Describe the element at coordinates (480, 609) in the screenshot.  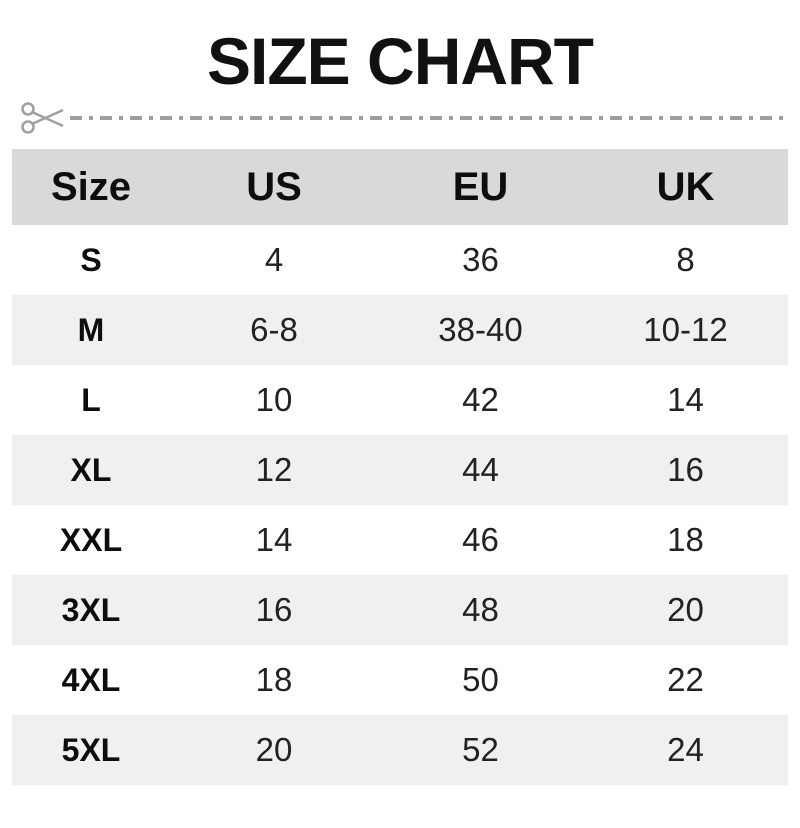
I see `eu-cell: 48` at that location.